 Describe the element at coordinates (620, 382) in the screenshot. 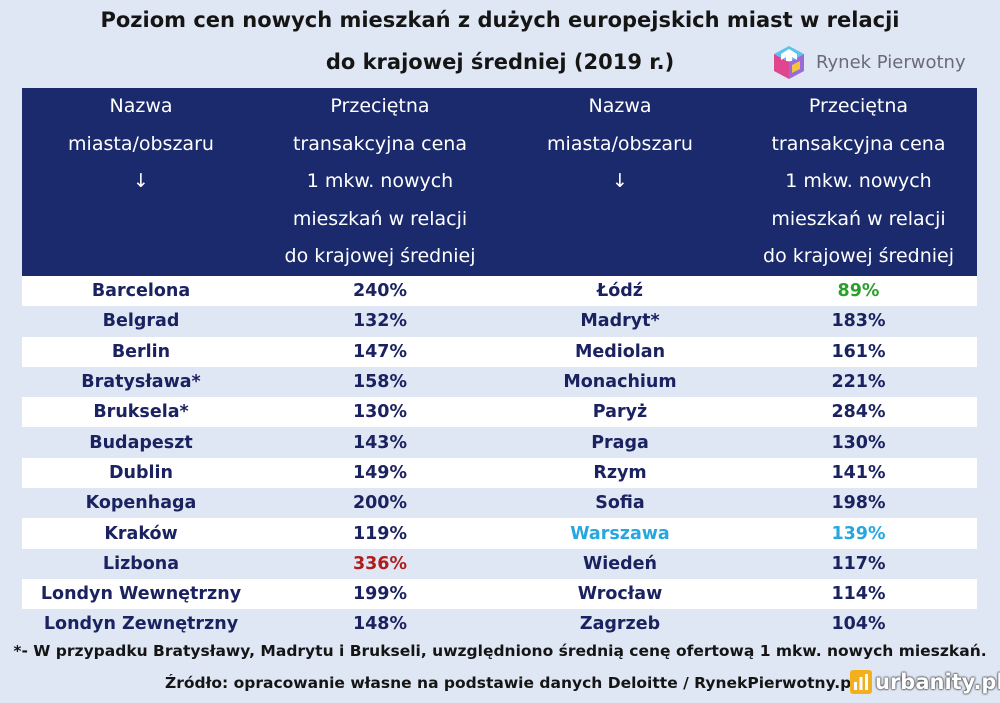

I see `right-city-cell: Monachium` at that location.